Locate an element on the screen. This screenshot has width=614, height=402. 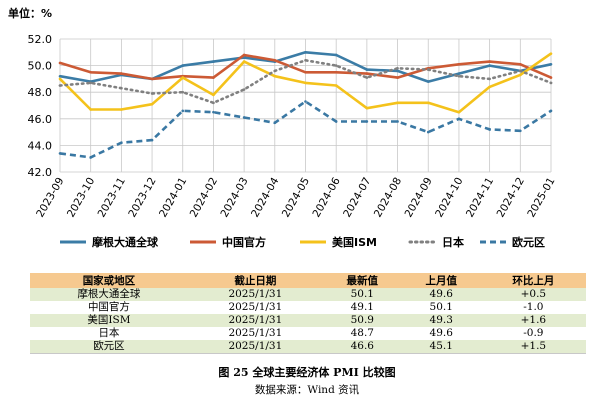
table-header-cell: 最新值 is located at coordinates (362, 280).